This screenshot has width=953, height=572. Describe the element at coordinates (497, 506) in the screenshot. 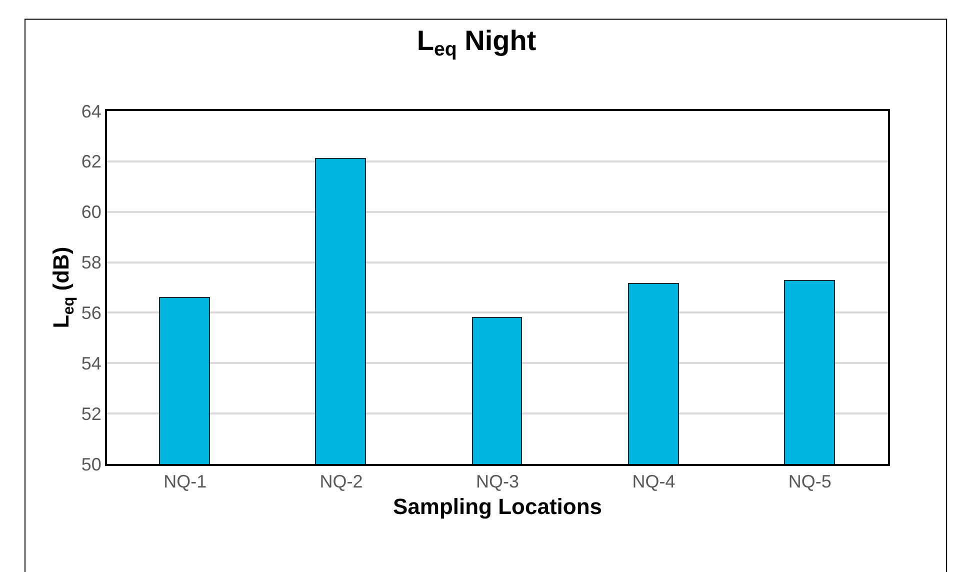

I see `x-axis-title: Sampling Locations` at that location.